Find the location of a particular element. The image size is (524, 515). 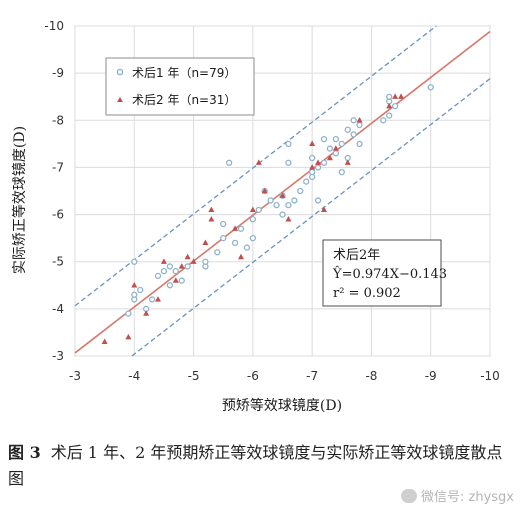

annotation-r-squared: r² = 0.902 is located at coordinates (367, 293).